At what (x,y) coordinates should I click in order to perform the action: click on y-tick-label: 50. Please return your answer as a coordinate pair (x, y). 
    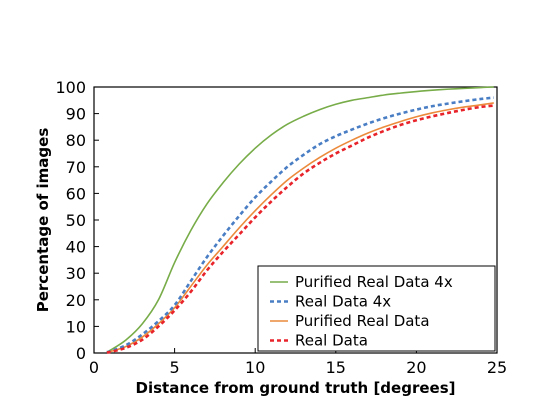
    Looking at the image, I should click on (76, 220).